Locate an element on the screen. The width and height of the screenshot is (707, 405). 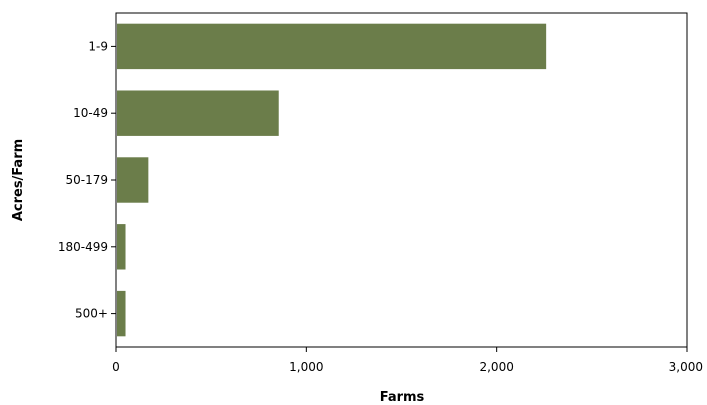
x-tick-label: 3,000 is located at coordinates (686, 367).